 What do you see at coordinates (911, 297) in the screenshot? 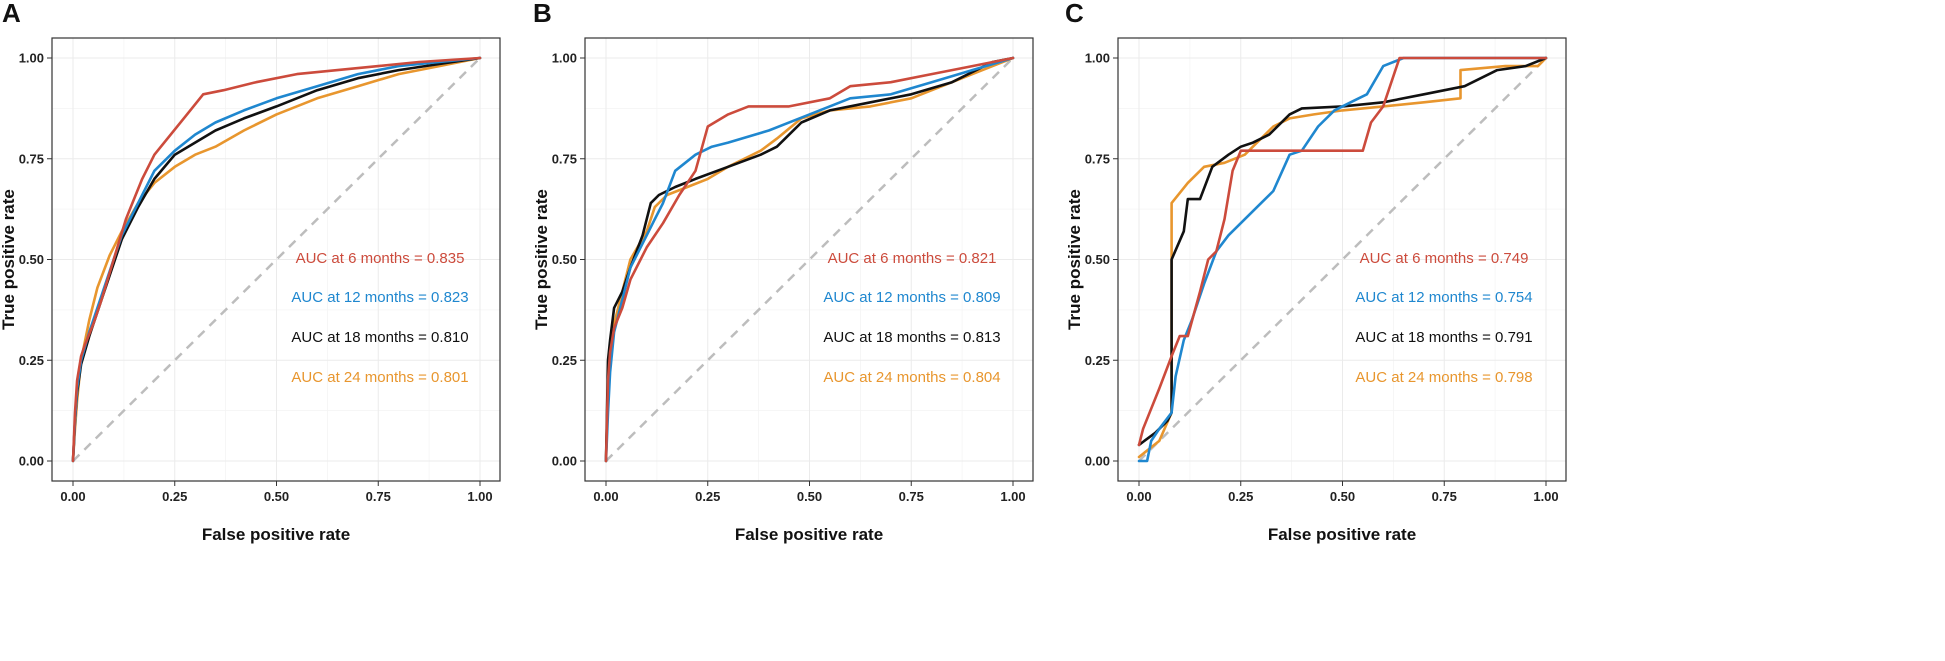
I see `auc-label-12m: AUC at 12 months = 0.809` at bounding box center [911, 297].